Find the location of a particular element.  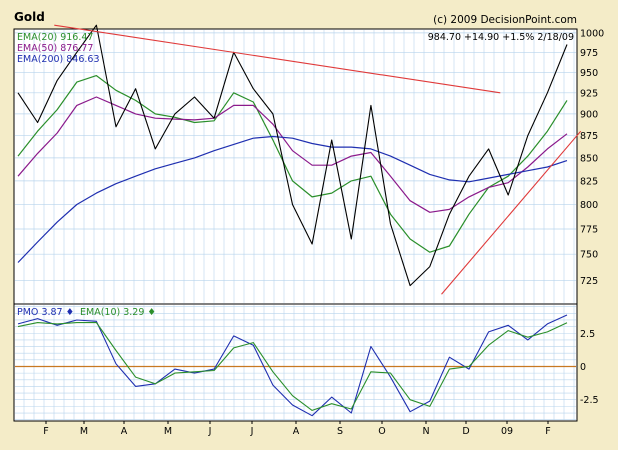

y-tick-label: 950 is located at coordinates (589, 73).